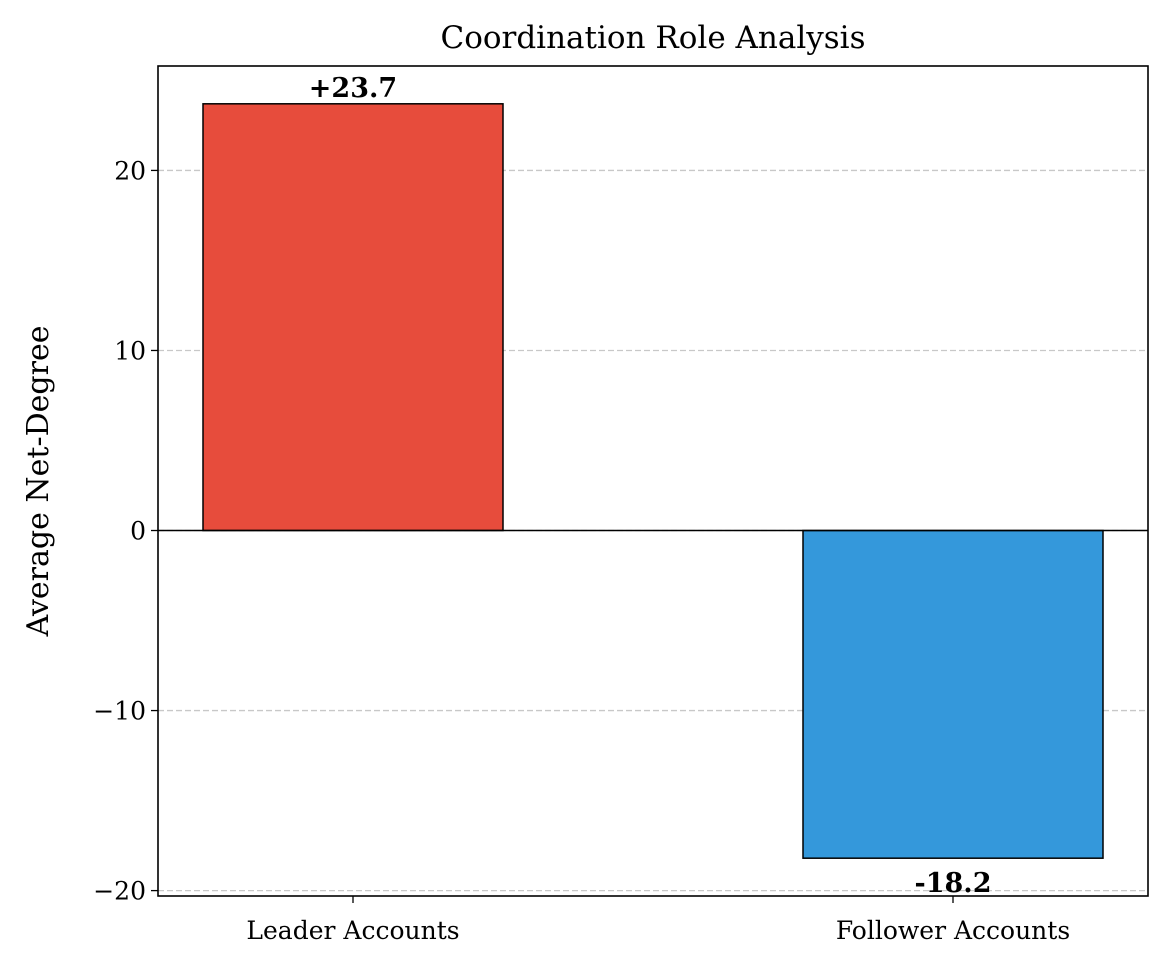 Image resolution: width=1169 pixels, height=967 pixels. I want to click on y-tick-label: −20, so click(119, 891).